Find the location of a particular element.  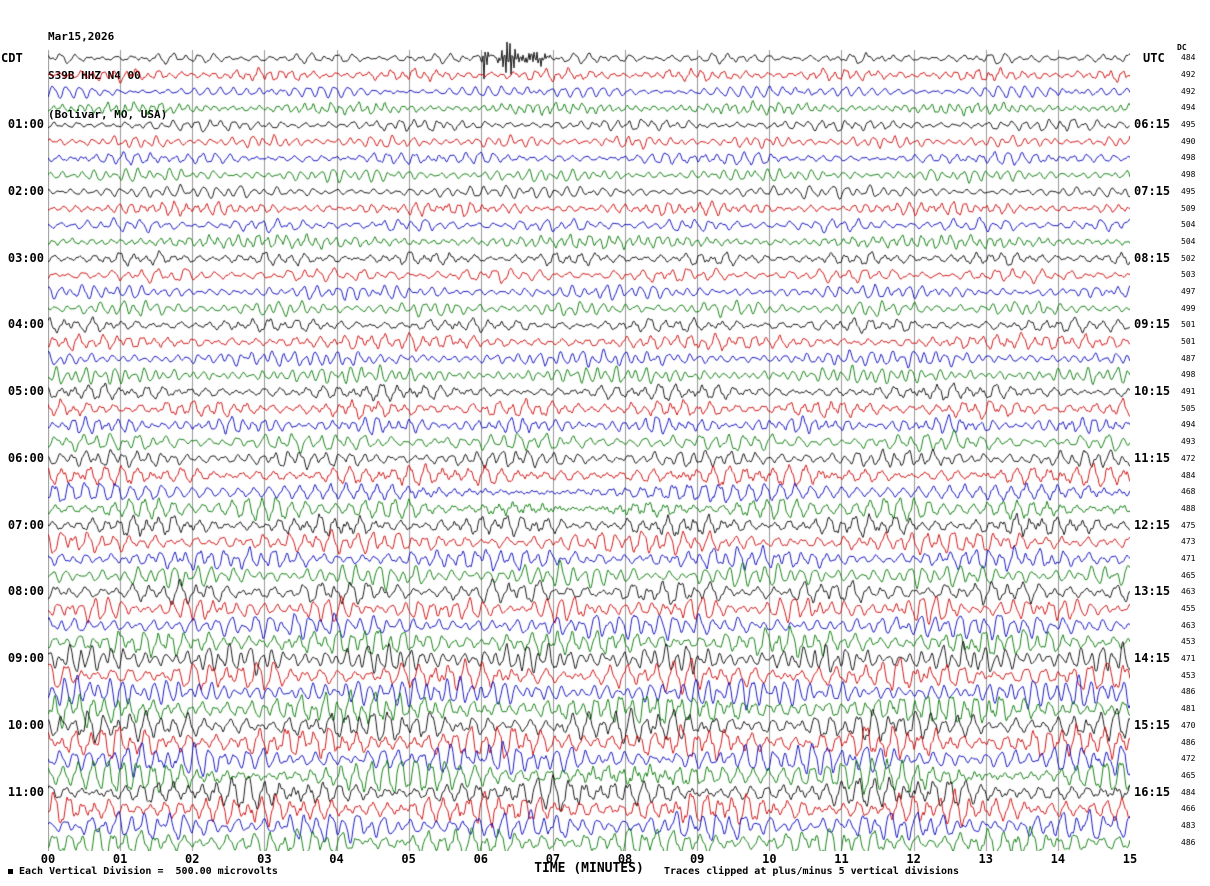

minute-tick-label: 01 is located at coordinates (120, 859).